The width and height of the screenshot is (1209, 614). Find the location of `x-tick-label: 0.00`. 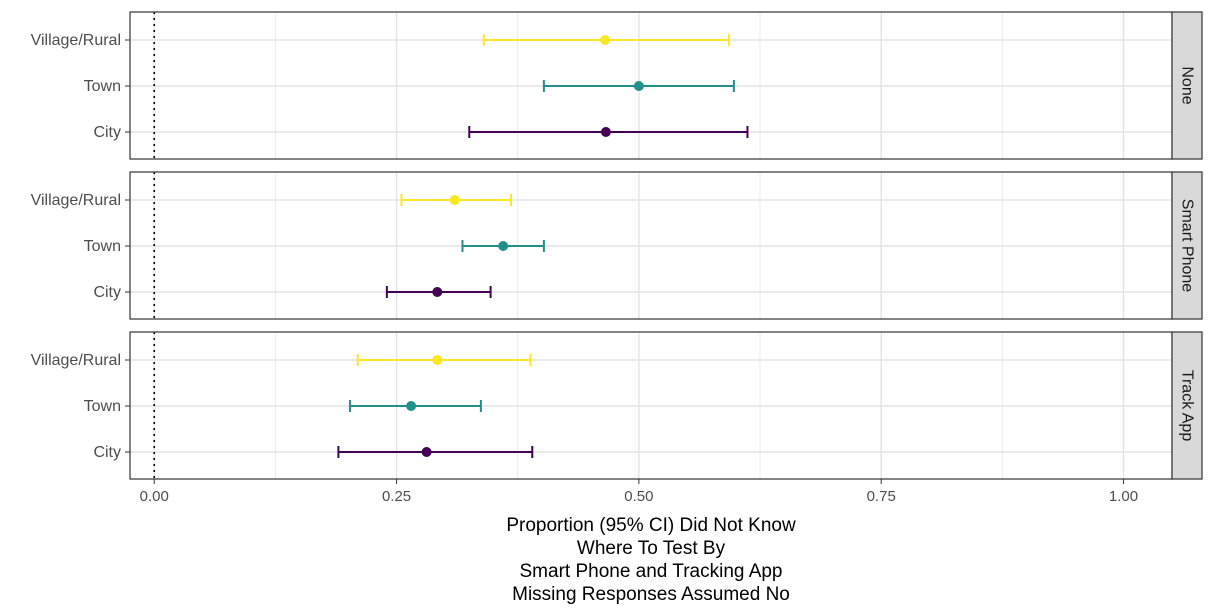

x-tick-label: 0.00 is located at coordinates (154, 496).